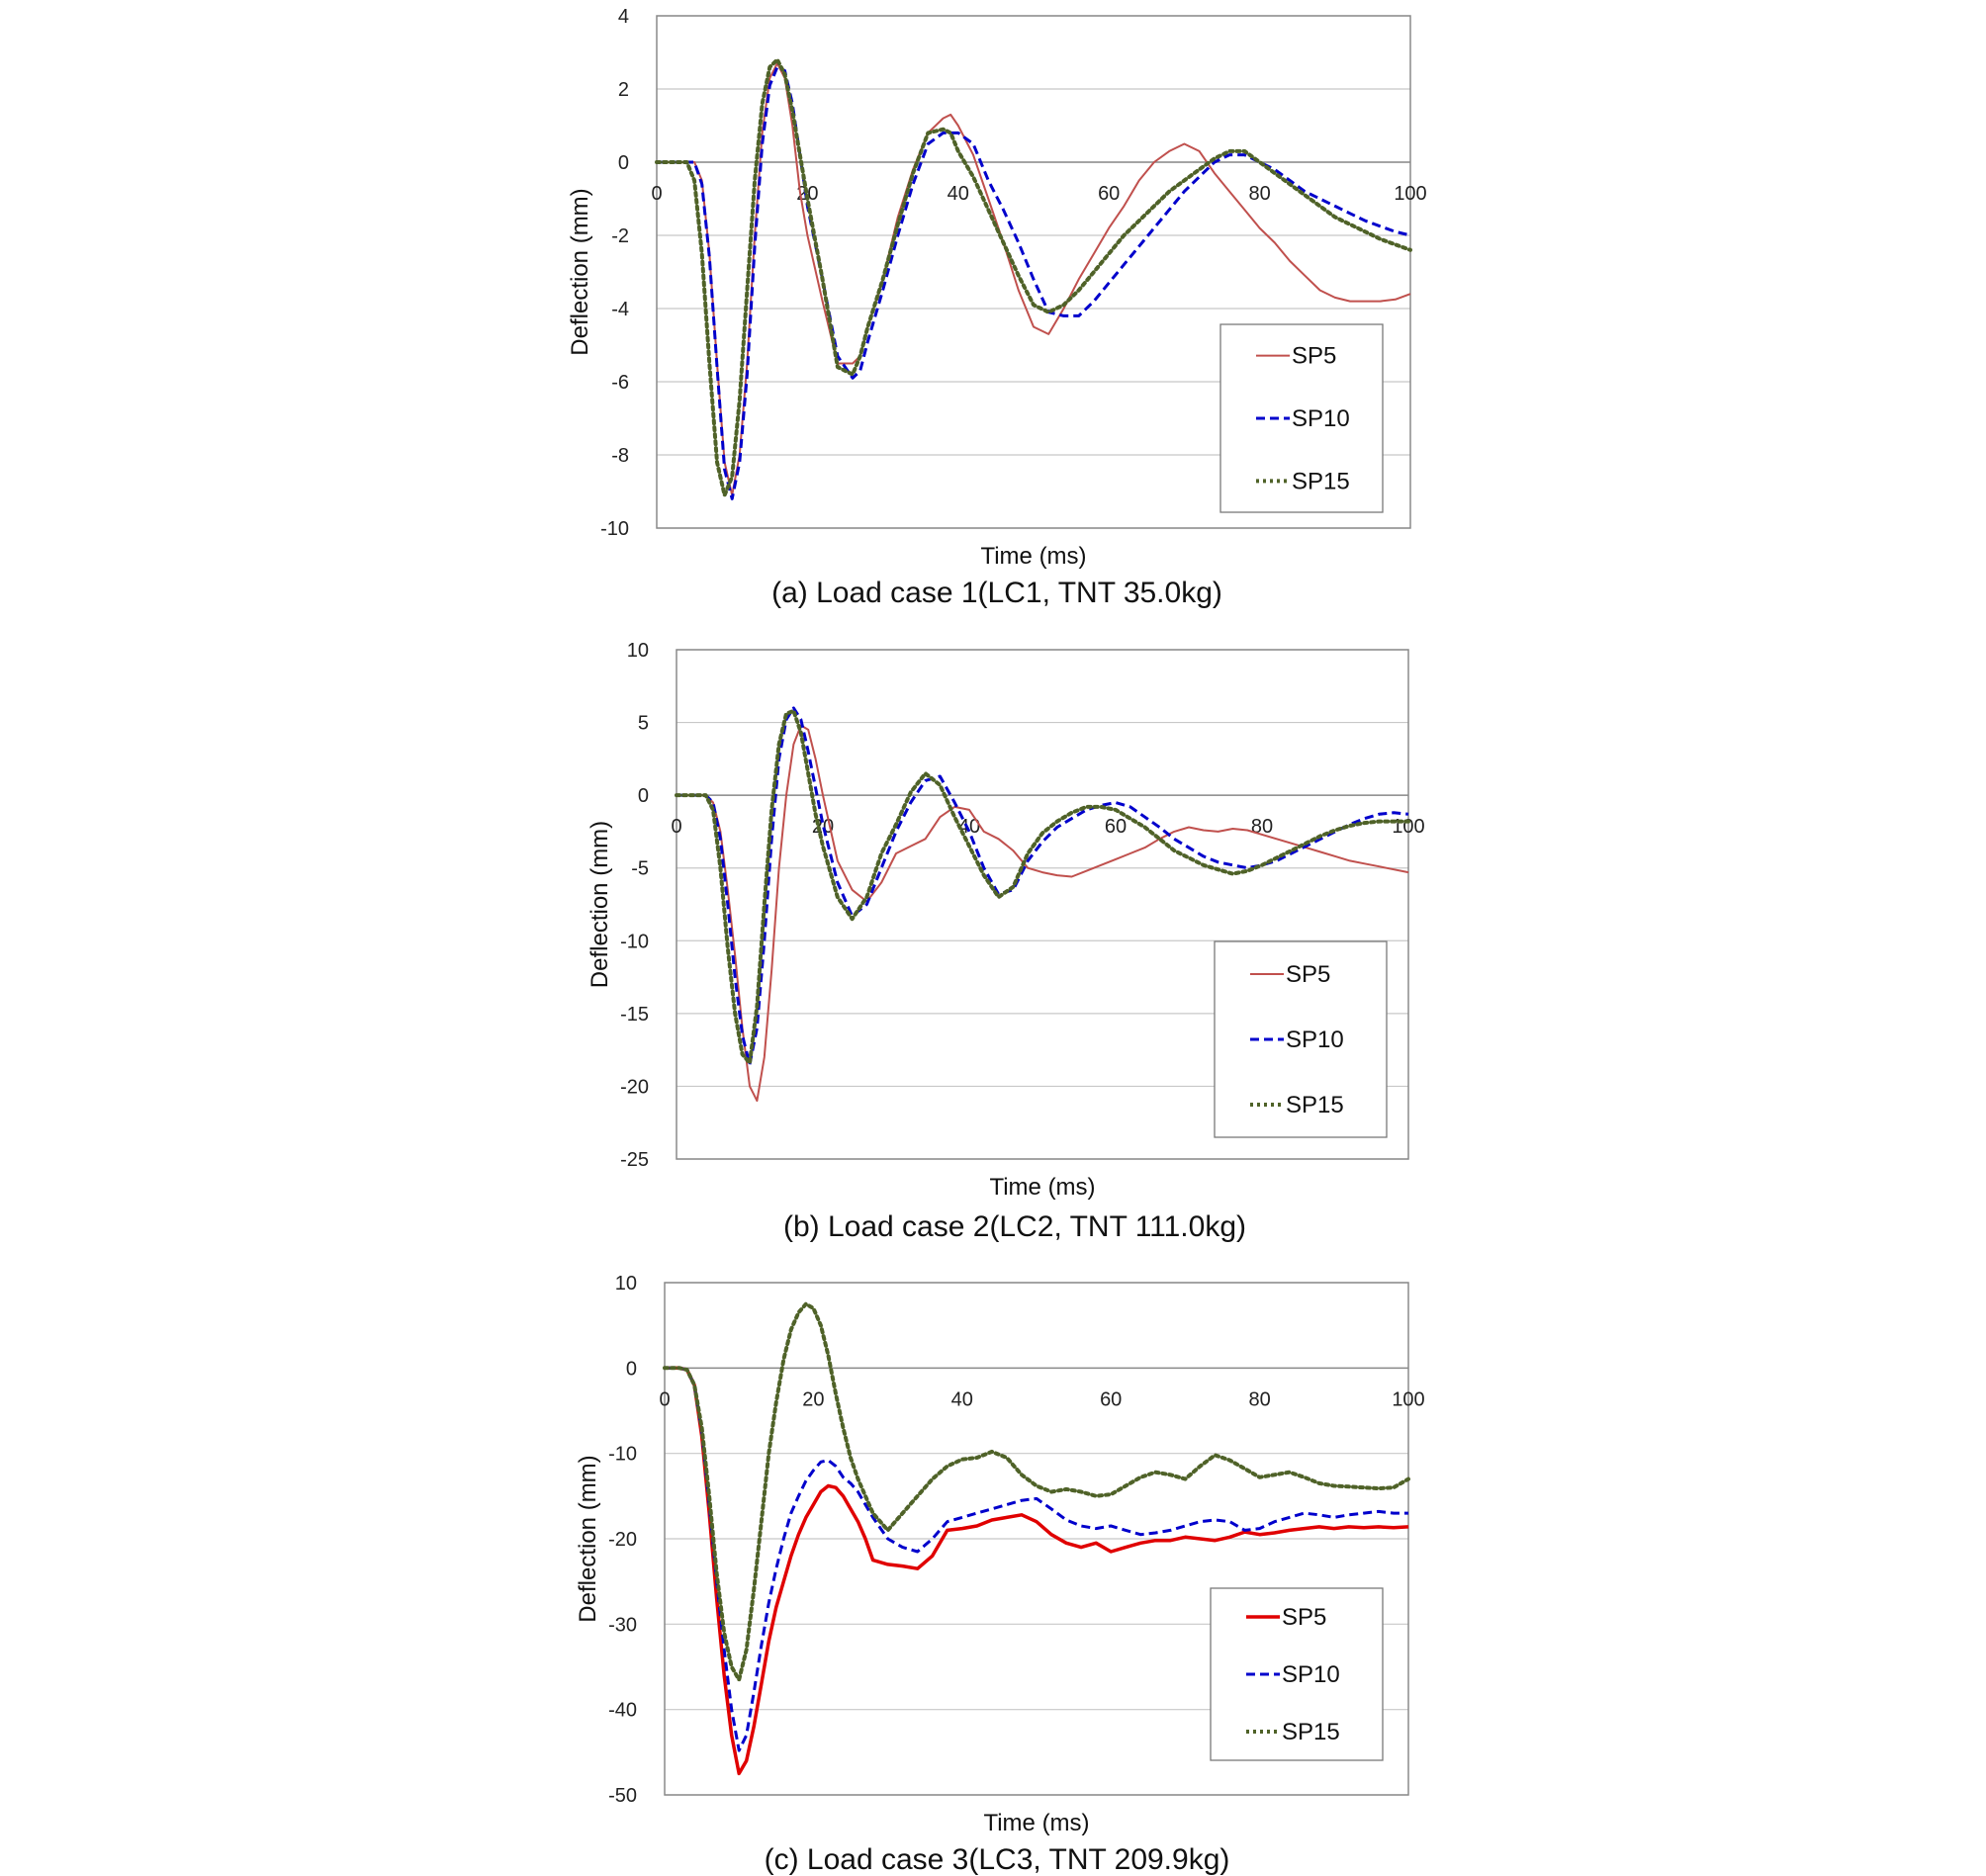 This screenshot has height=1876, width=1986. What do you see at coordinates (1015, 1226) in the screenshot?
I see `figure-caption: (b) Load case 2(LC2, TNT 111.0kg)` at bounding box center [1015, 1226].